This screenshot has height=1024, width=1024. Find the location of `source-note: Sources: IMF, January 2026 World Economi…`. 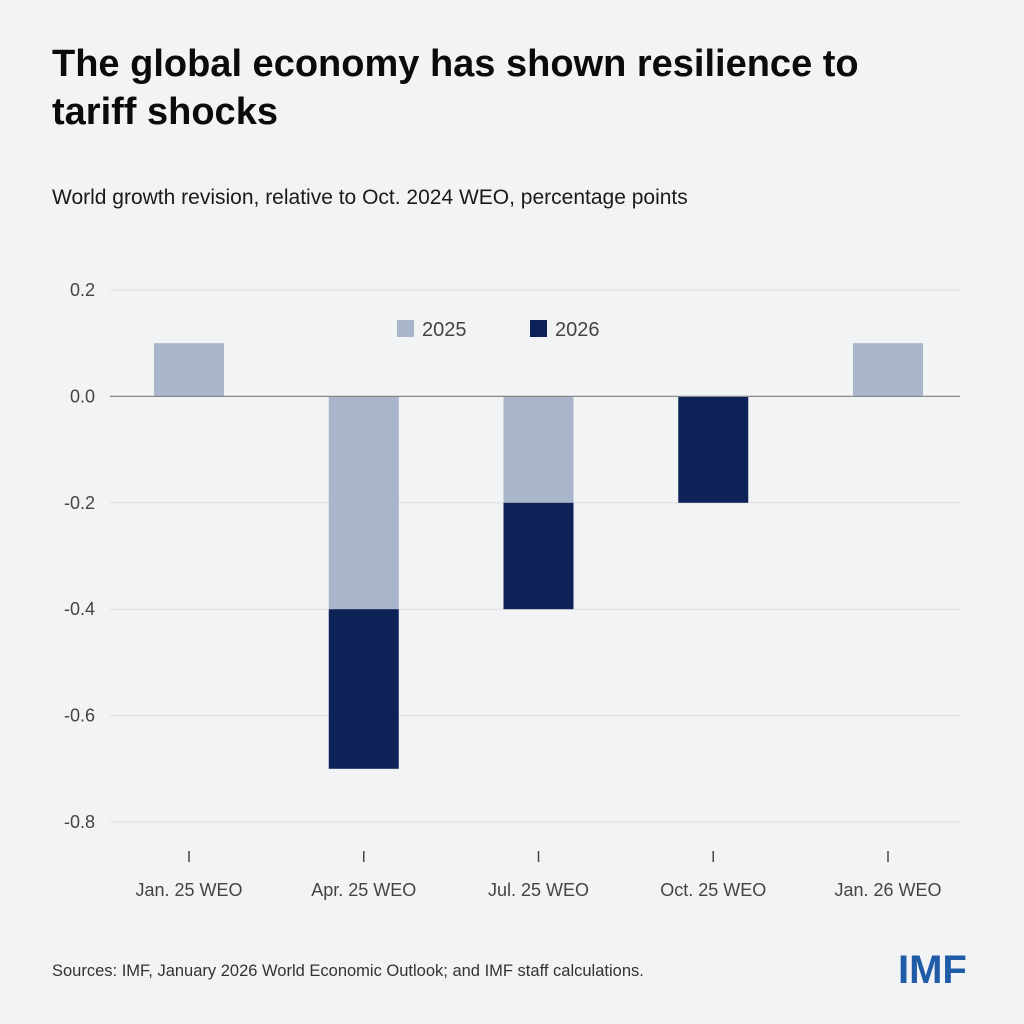

source-note: Sources: IMF, January 2026 World Economi… is located at coordinates (348, 971).